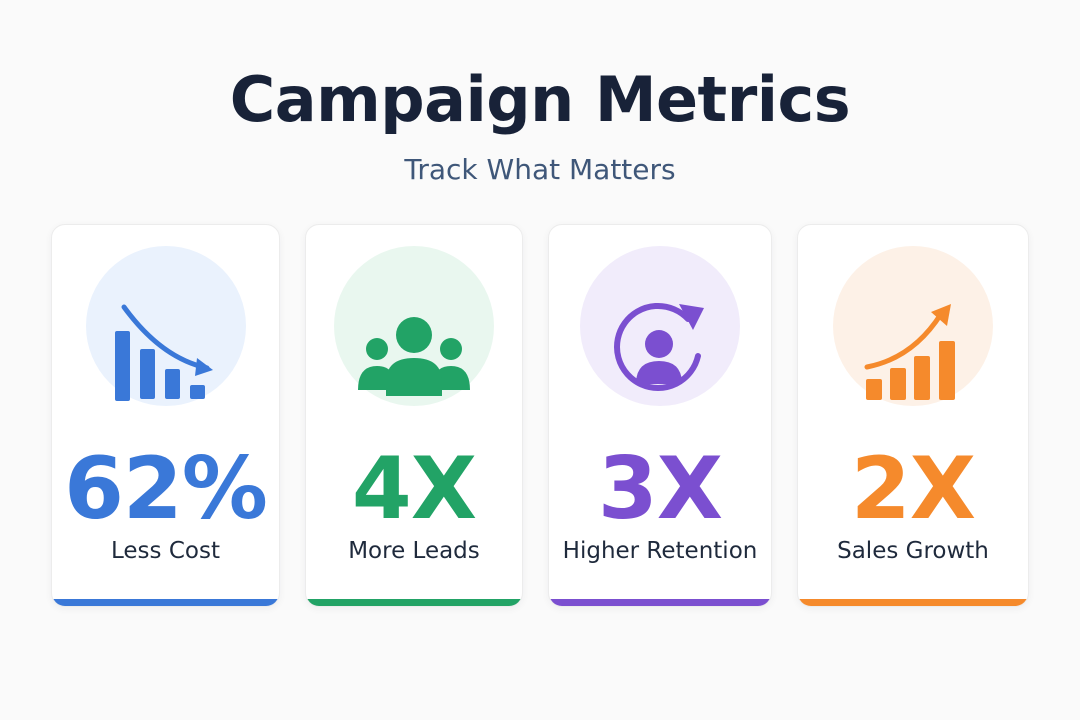 The image size is (1080, 720). I want to click on metric-value: 3X, so click(660, 489).